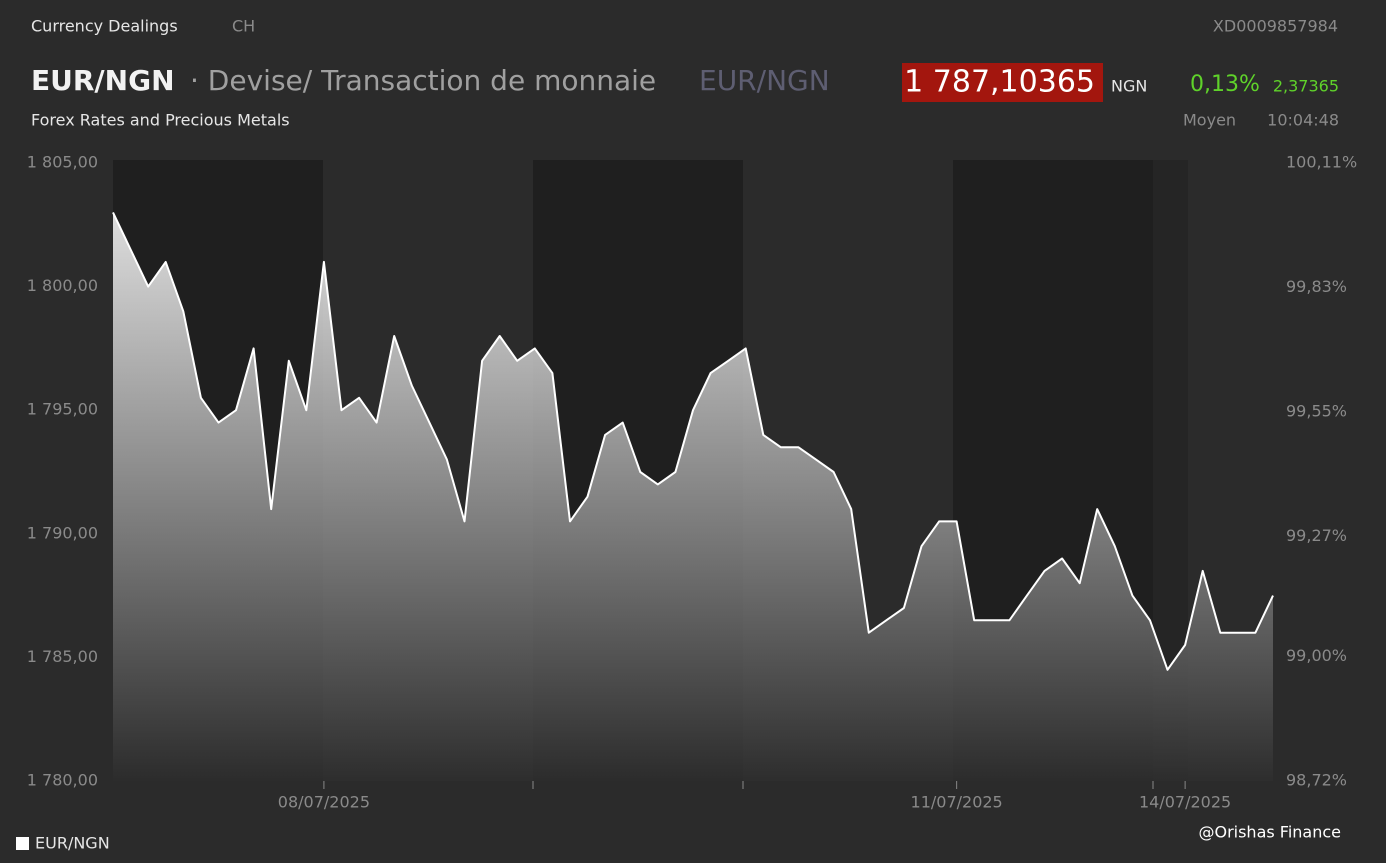 This screenshot has width=1386, height=863. Describe the element at coordinates (62, 780) in the screenshot. I see `y-tick-label: 1 780,00` at that location.